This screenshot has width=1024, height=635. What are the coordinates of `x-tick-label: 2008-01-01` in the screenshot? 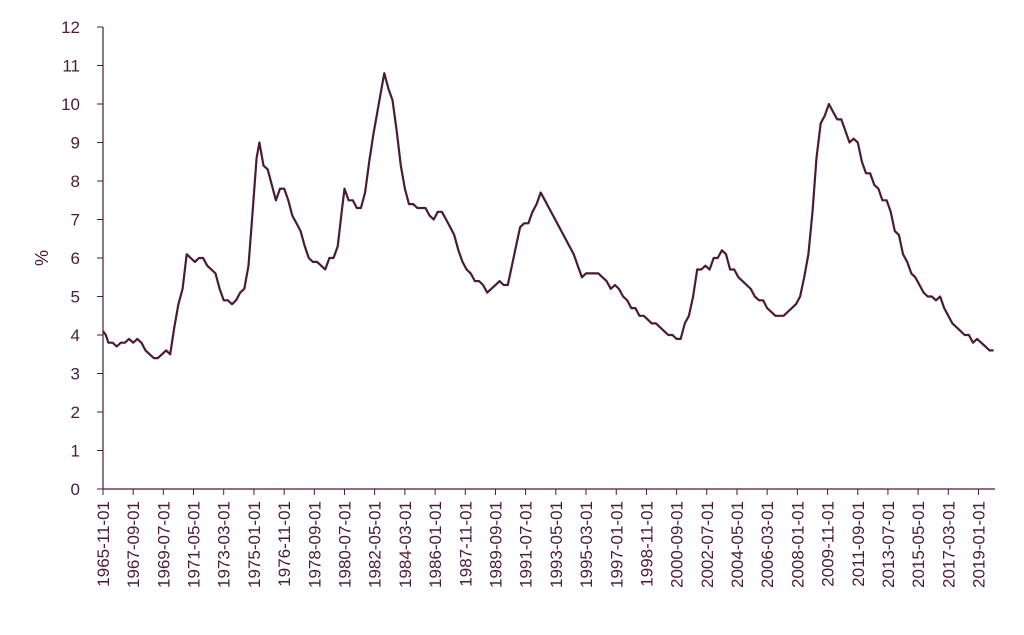 It's located at (797, 544).